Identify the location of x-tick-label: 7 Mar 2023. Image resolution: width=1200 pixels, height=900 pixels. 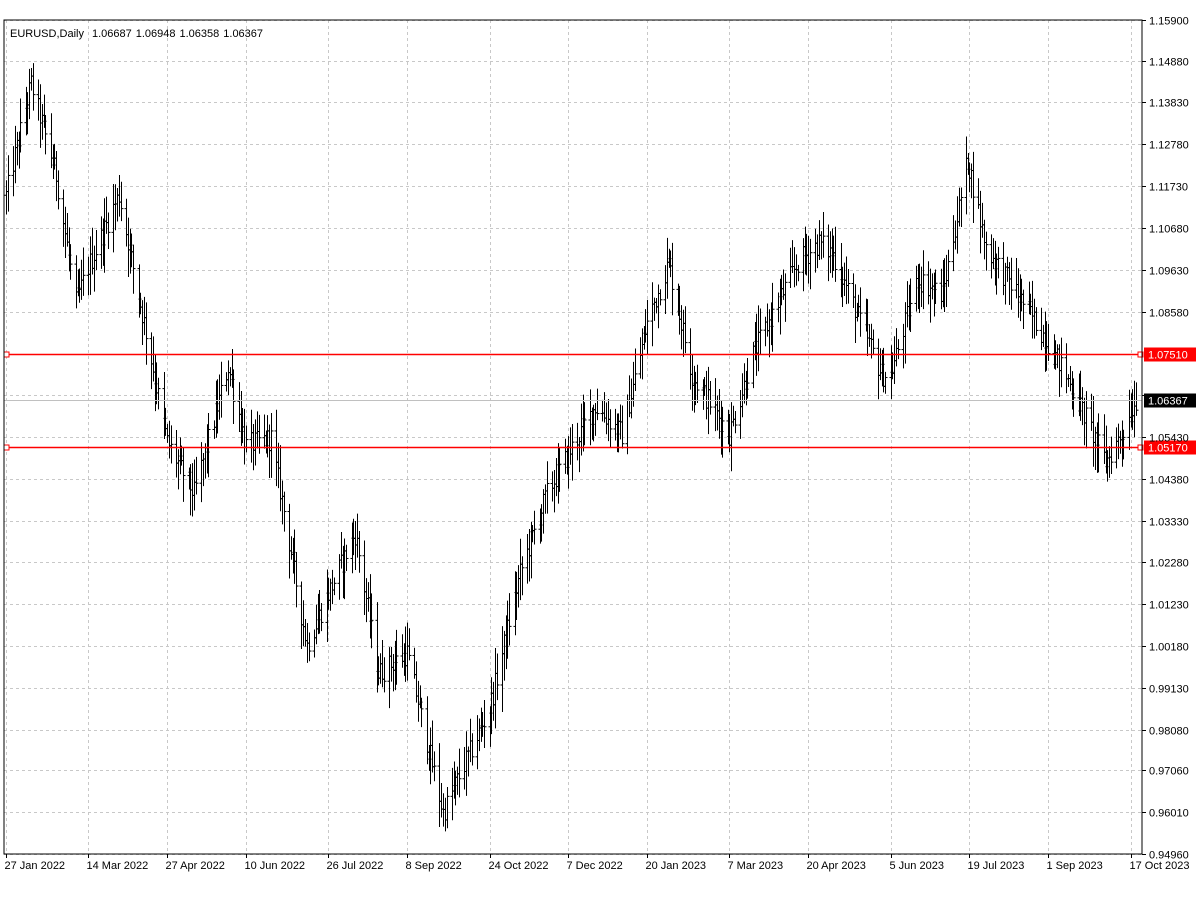
(756, 866).